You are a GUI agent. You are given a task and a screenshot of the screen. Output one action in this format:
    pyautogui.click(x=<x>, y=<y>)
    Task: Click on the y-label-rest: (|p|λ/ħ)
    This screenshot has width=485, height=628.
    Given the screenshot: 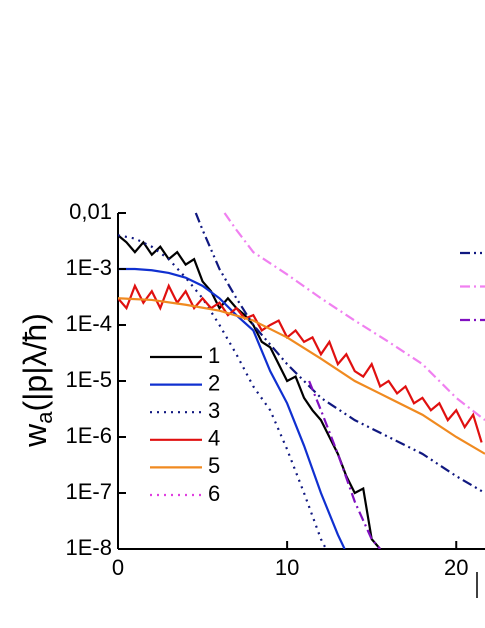 What is the action you would take?
    pyautogui.click(x=35, y=362)
    